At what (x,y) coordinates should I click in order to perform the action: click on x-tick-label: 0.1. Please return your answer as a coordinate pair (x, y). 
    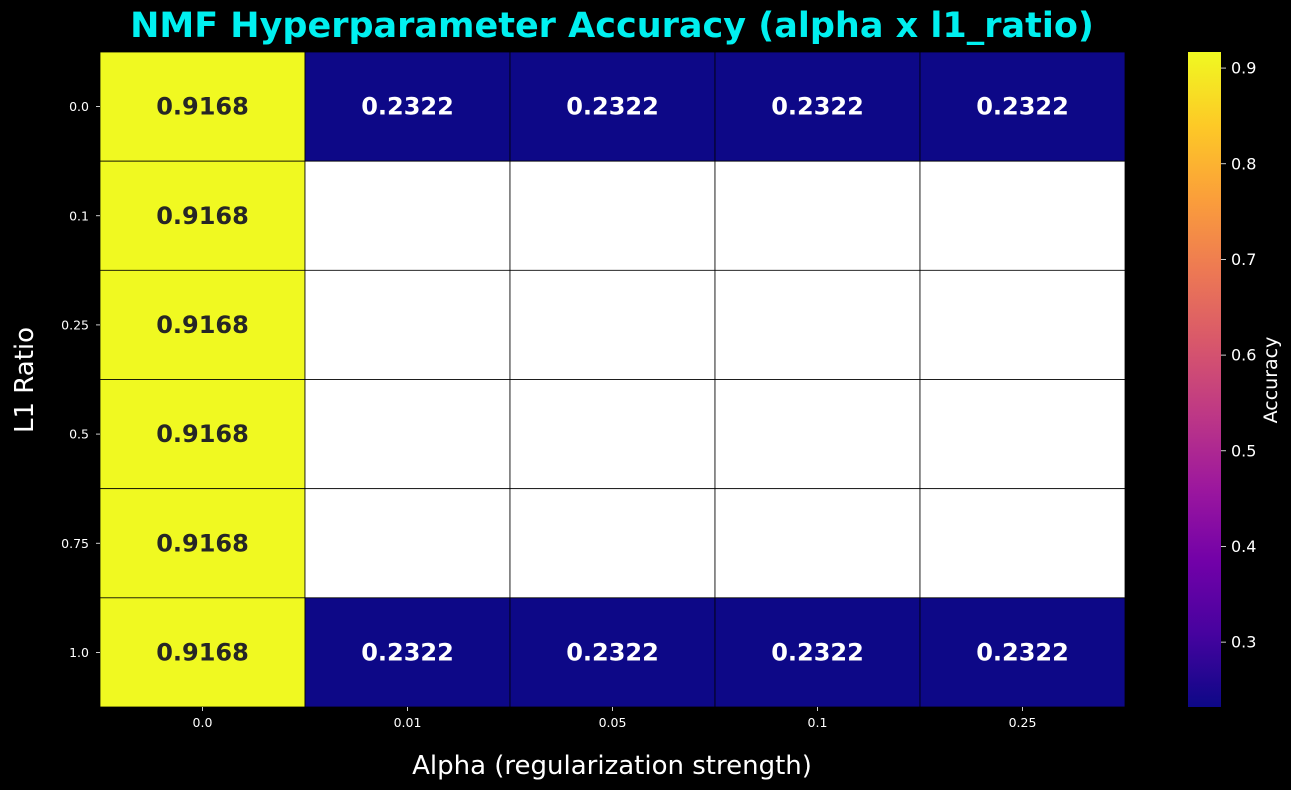
    Looking at the image, I should click on (818, 722).